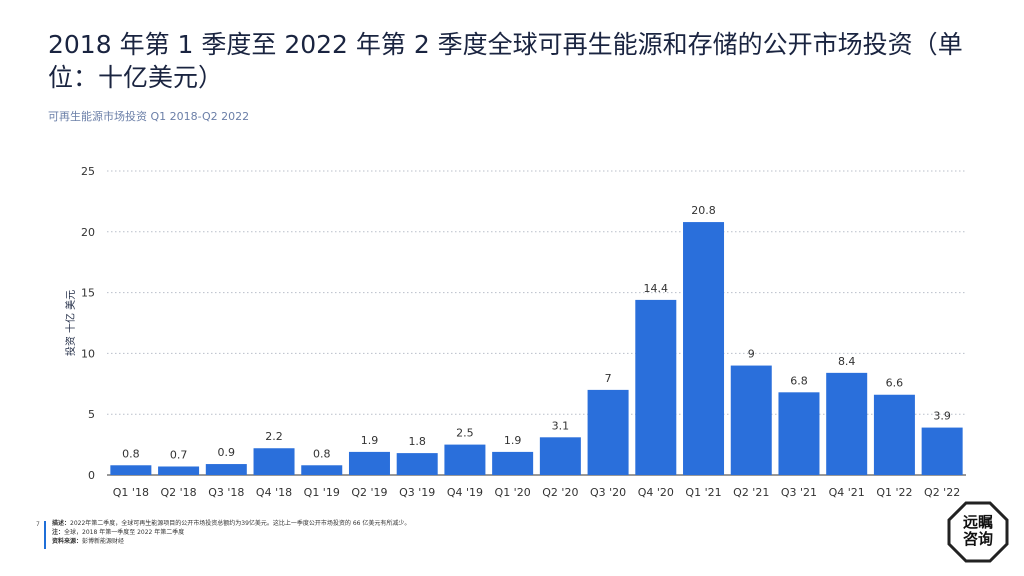 The image size is (1024, 576). Describe the element at coordinates (847, 361) in the screenshot. I see `data-label: 8.4` at that location.